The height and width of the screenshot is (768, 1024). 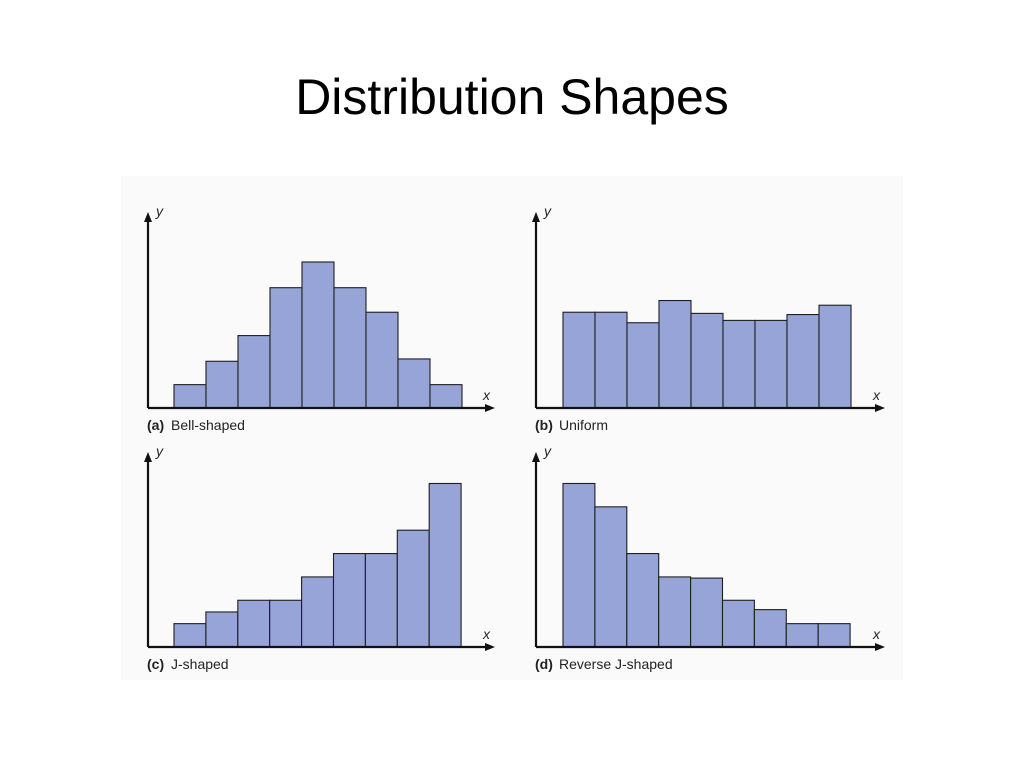 What do you see at coordinates (208, 425) in the screenshot?
I see `chart-caption: Bell-shaped` at bounding box center [208, 425].